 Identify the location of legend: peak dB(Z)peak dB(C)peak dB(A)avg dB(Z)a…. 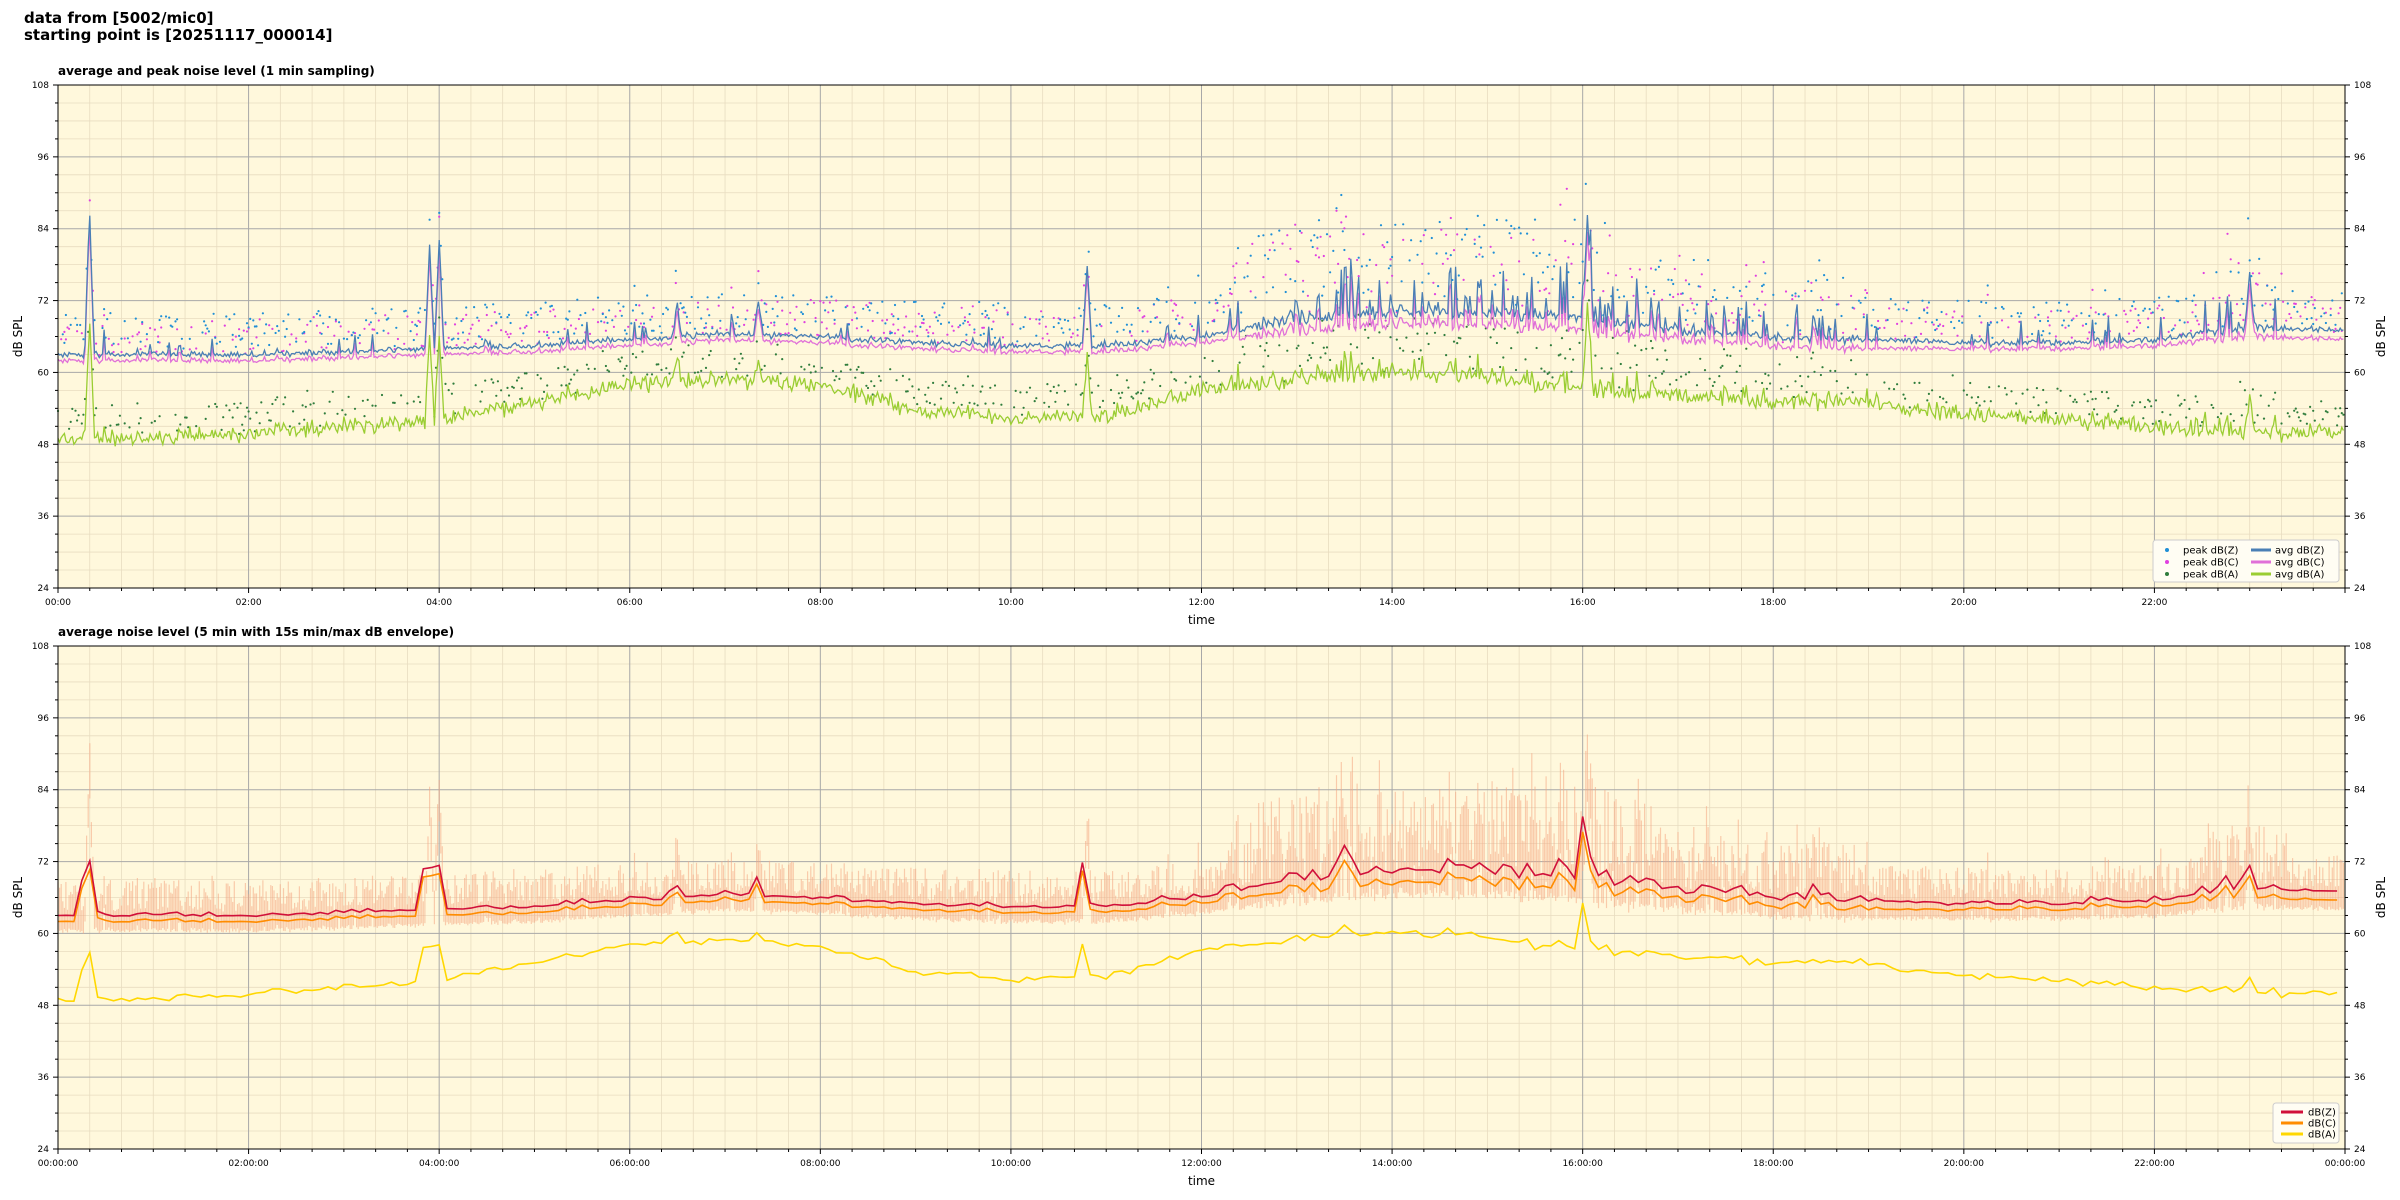
(2246, 561).